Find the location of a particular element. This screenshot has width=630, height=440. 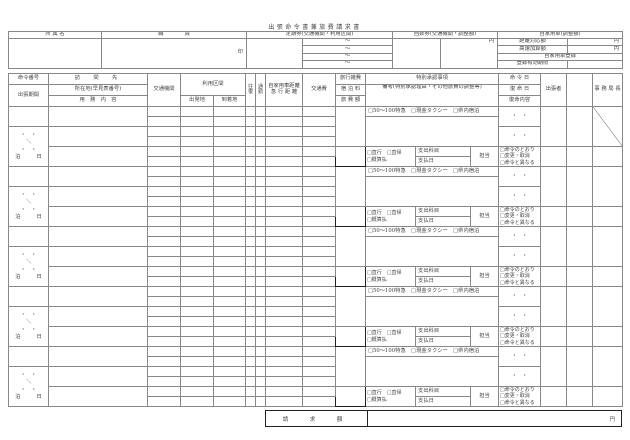

order-no-field is located at coordinates (28, 116).